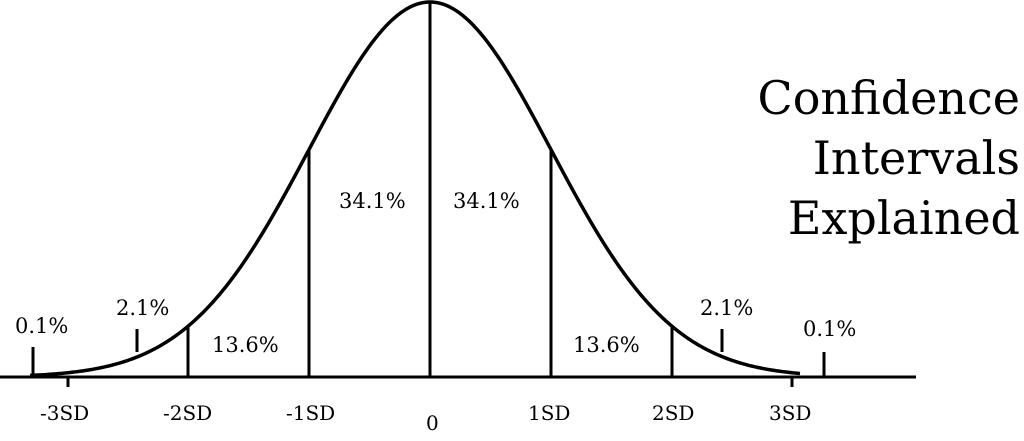  I want to click on title-line-1: Confidence, so click(889, 98).